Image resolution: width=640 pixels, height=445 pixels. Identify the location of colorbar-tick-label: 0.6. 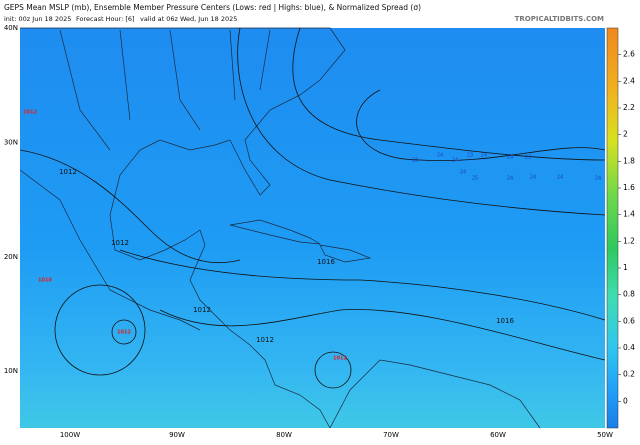
(629, 320).